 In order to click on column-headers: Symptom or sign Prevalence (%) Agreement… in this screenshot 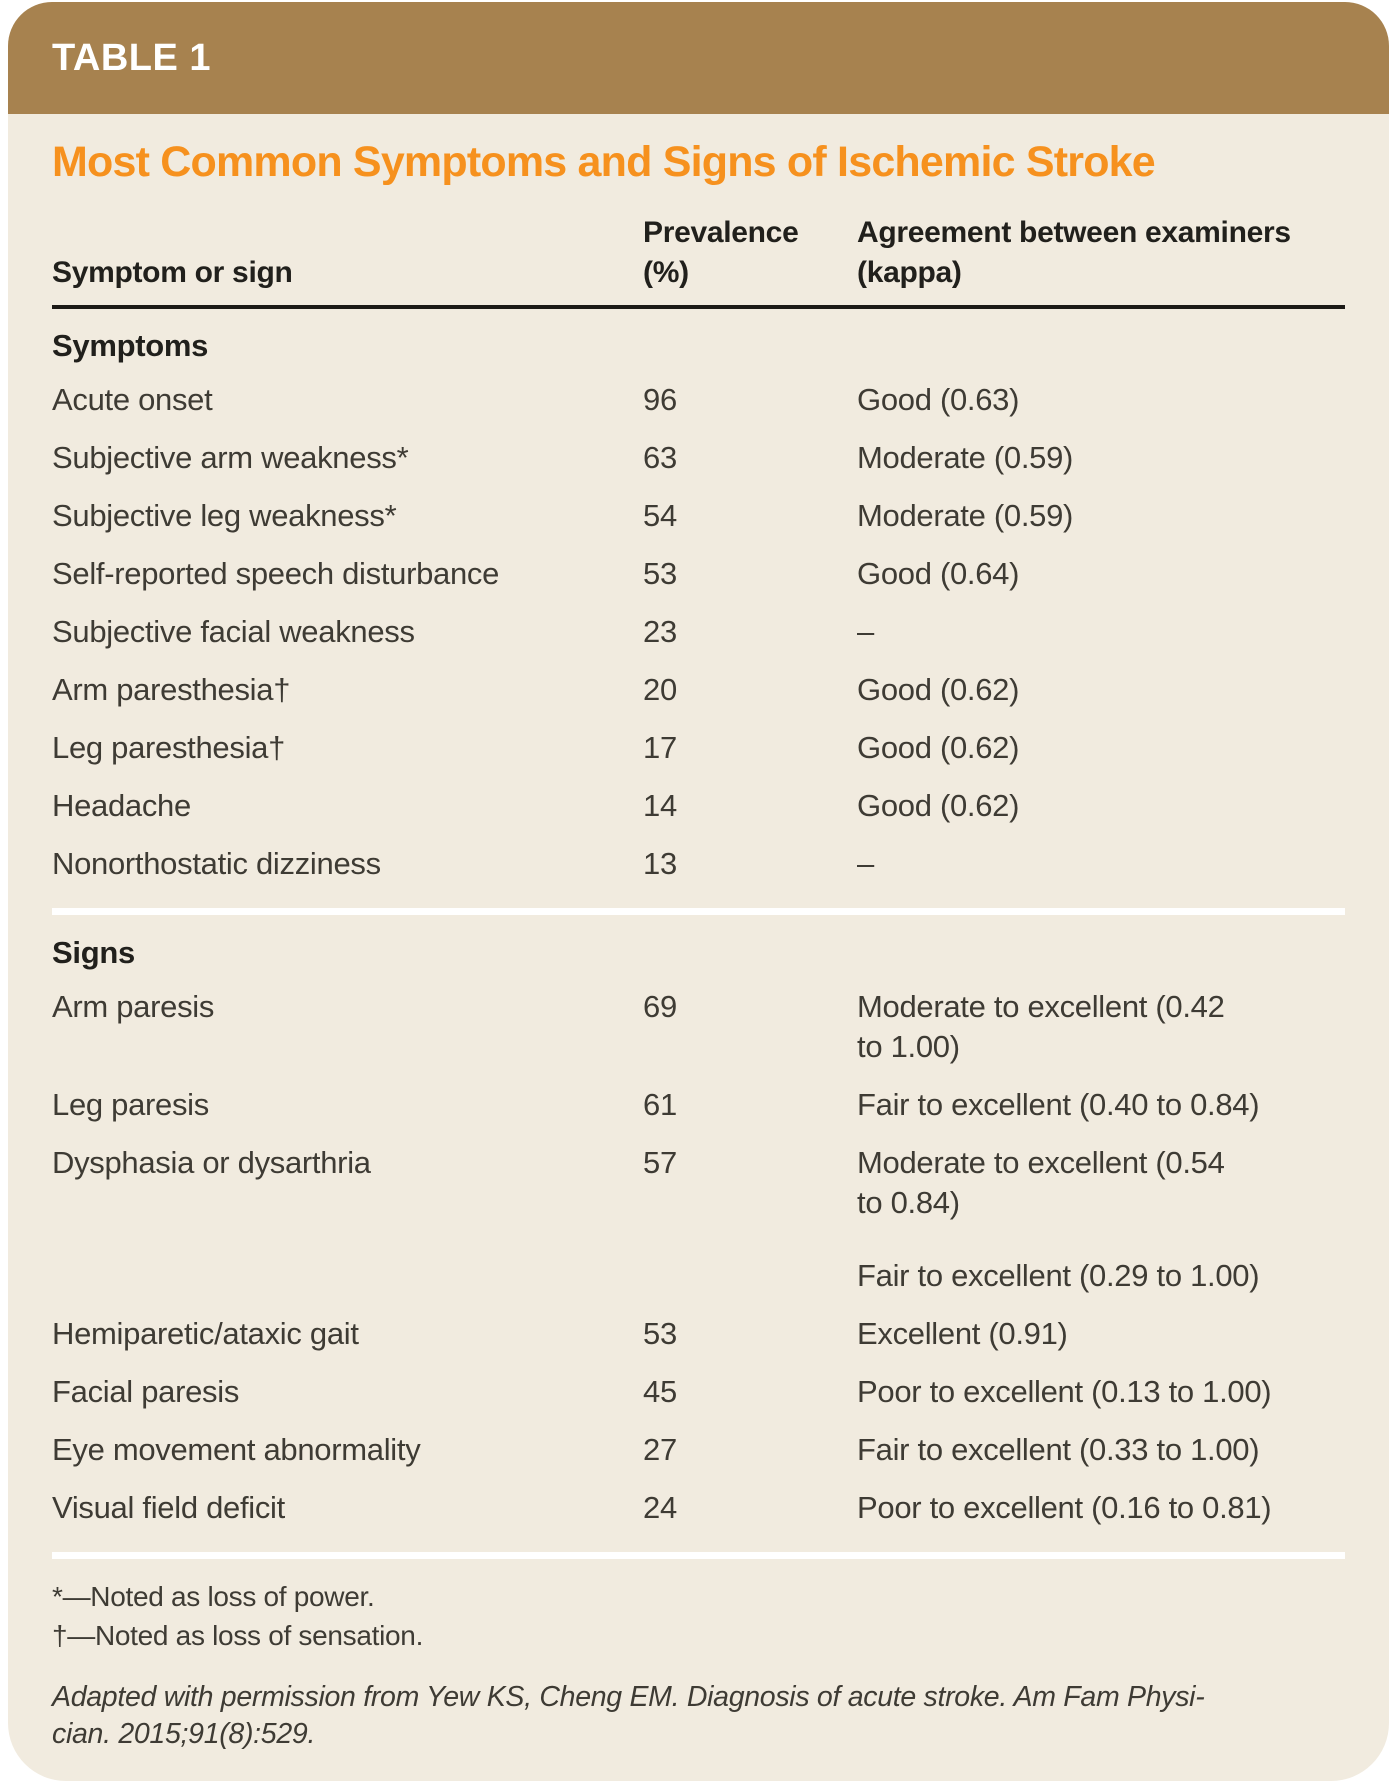, I will do `click(698, 261)`.